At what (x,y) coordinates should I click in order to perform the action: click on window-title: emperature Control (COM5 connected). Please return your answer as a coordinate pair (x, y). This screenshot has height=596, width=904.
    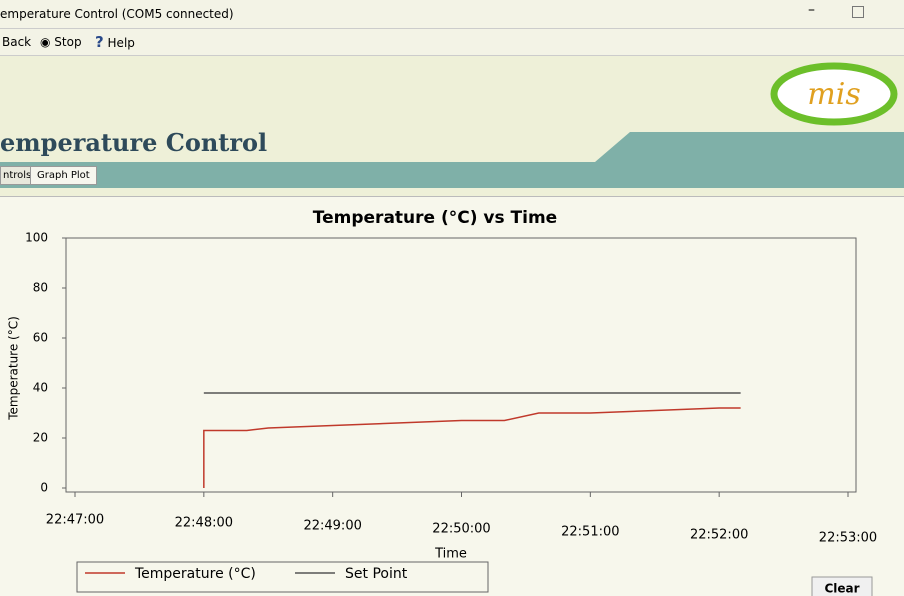
    Looking at the image, I should click on (117, 14).